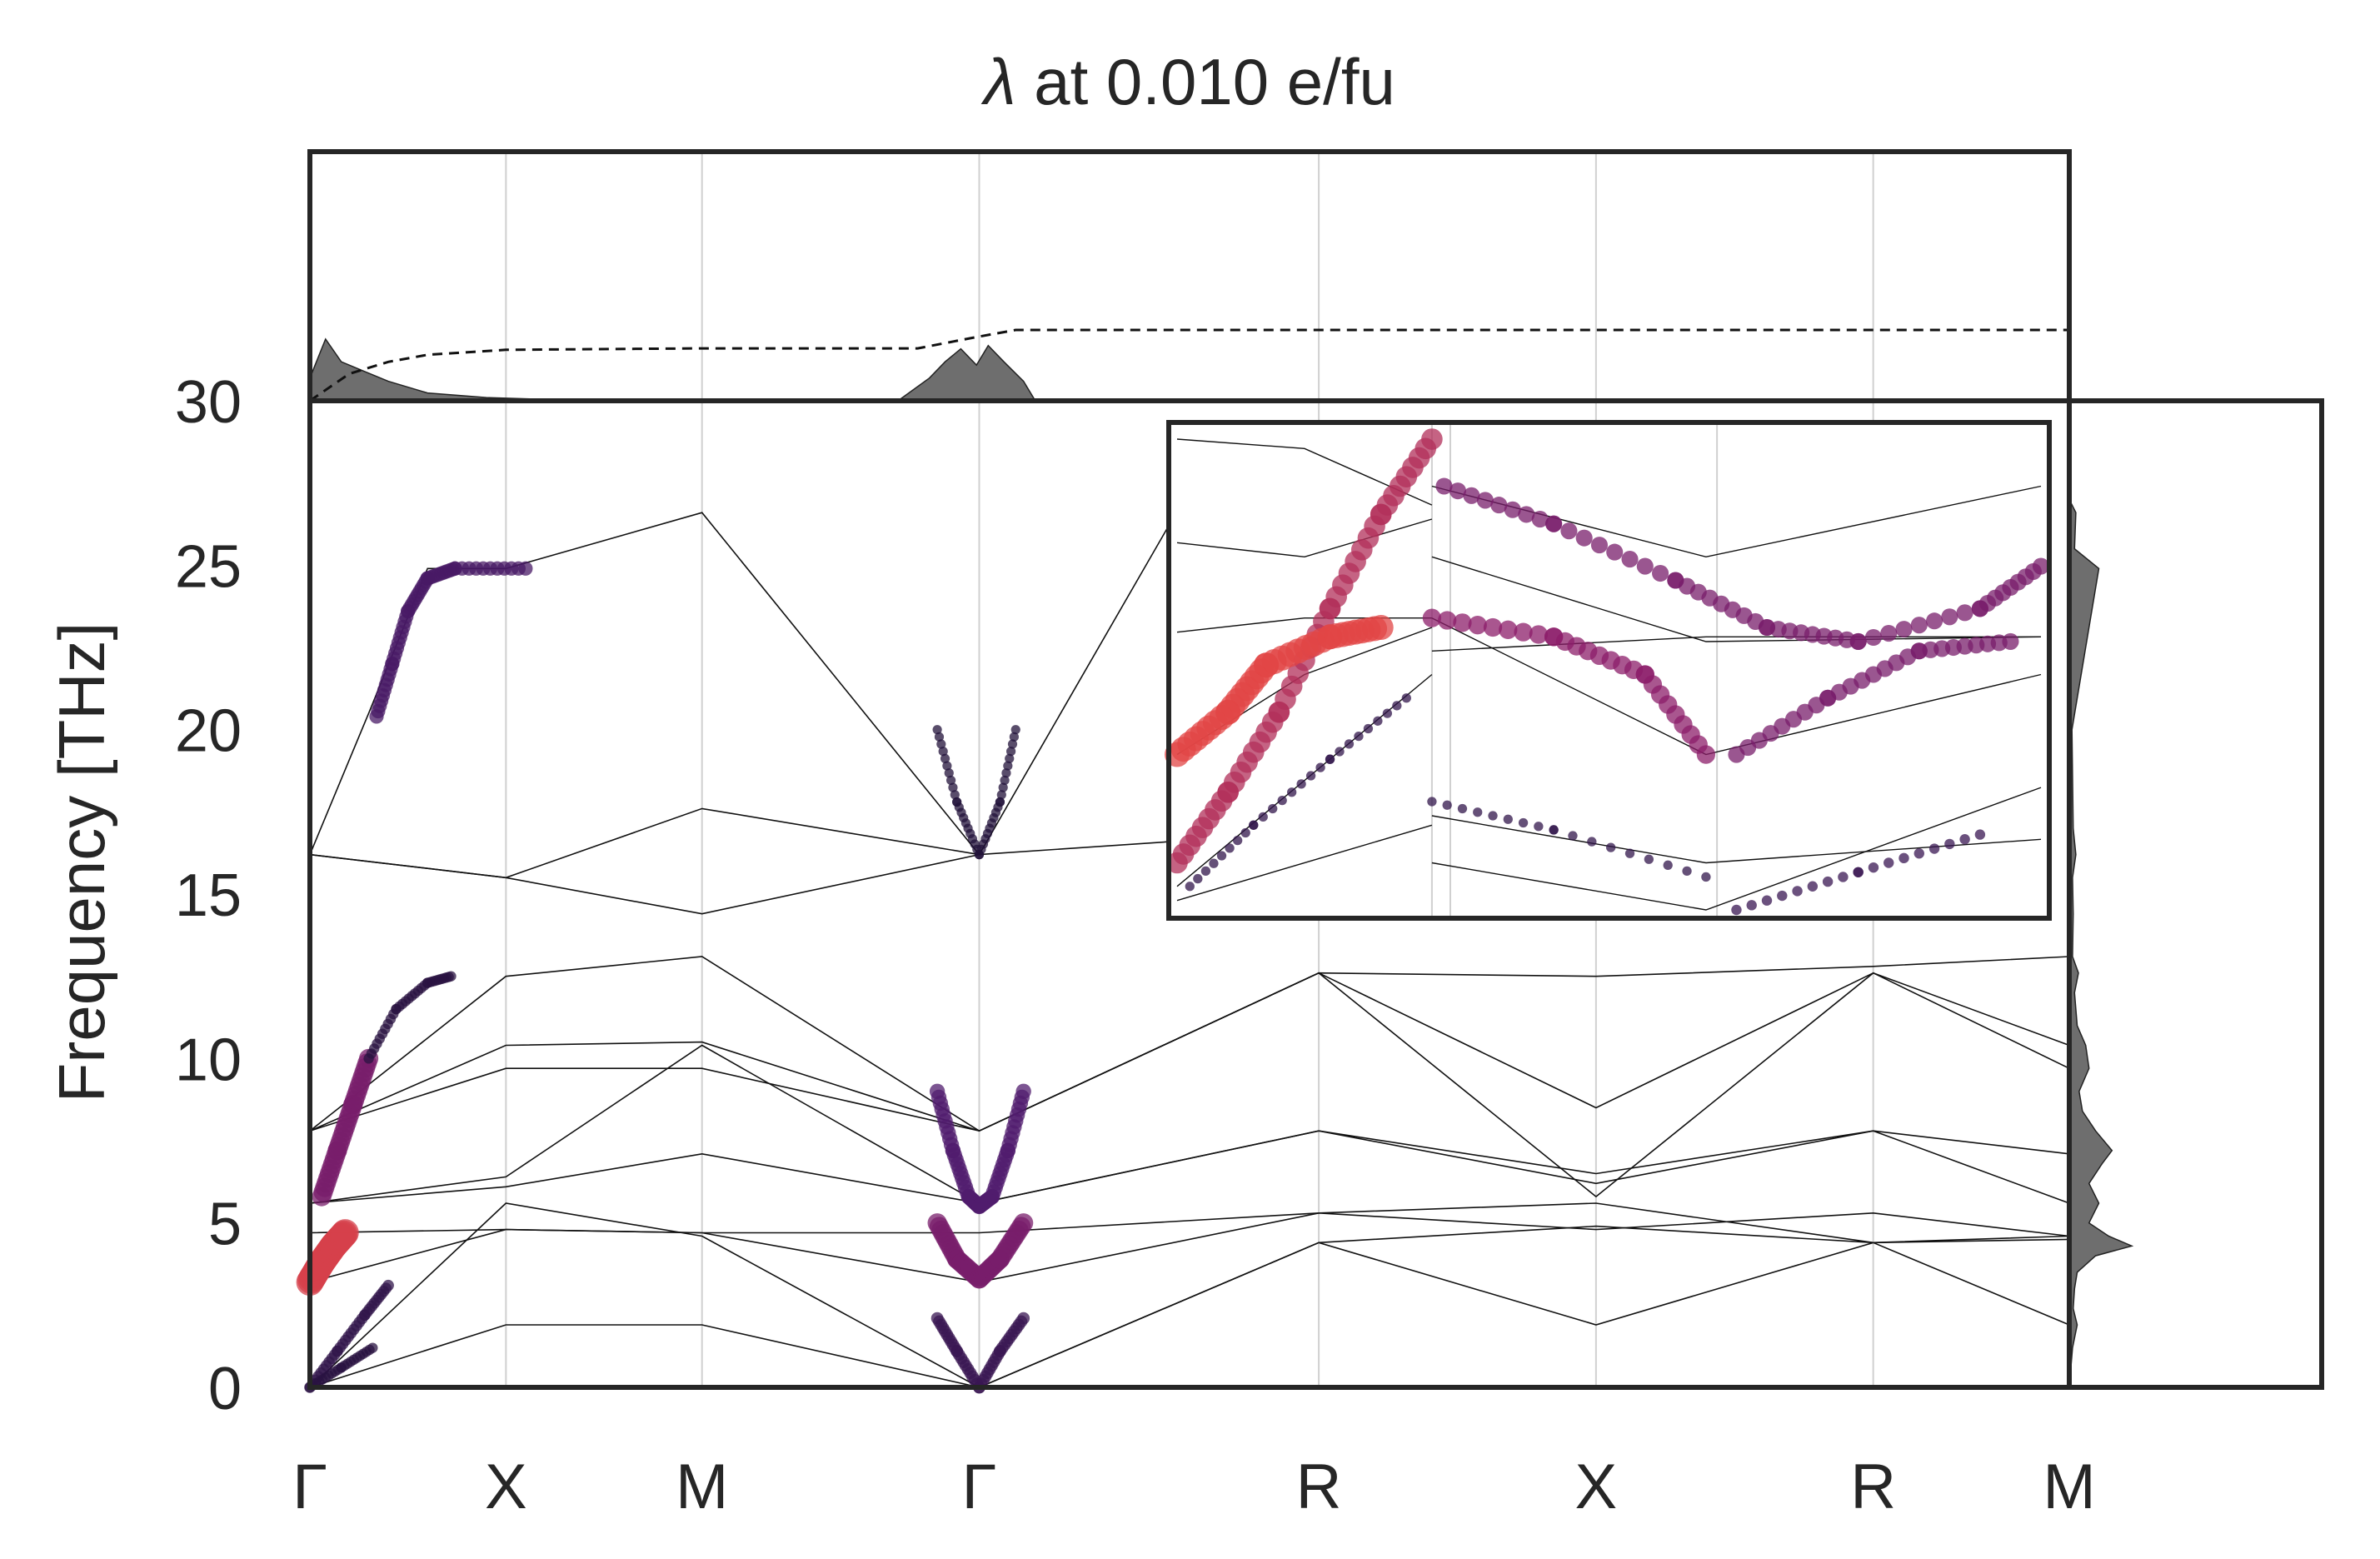 This screenshot has height=1559, width=2380. I want to click on chart-title-text: at 0.010 e/fu, so click(1205, 82).